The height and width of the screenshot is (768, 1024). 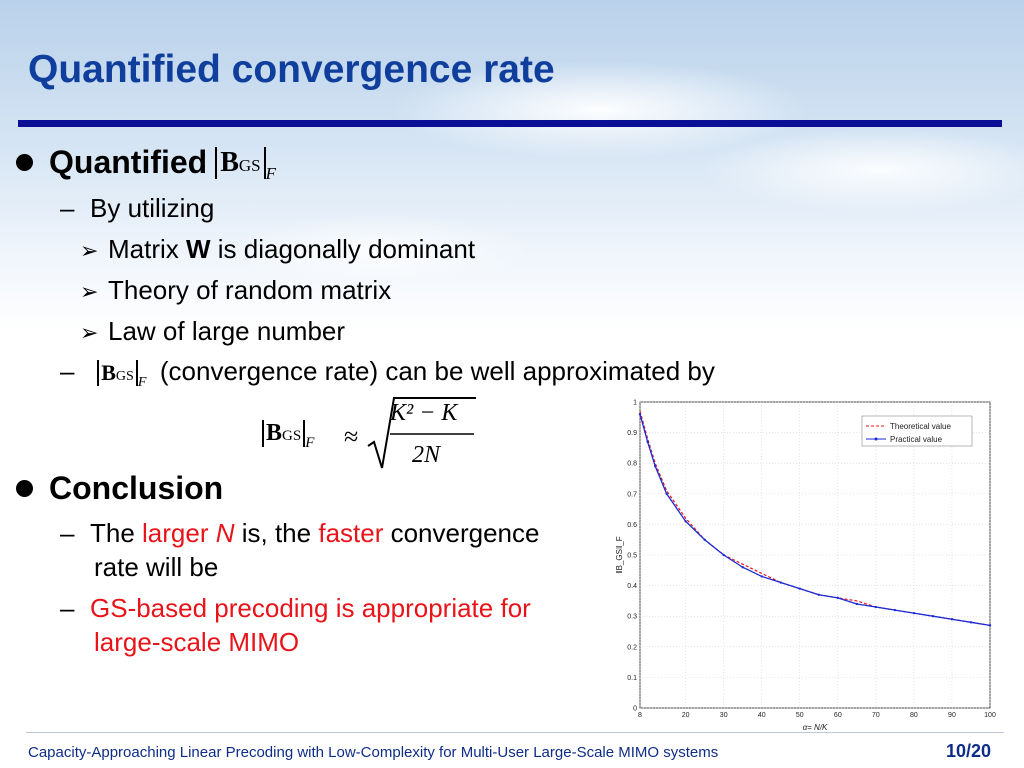 What do you see at coordinates (815, 518) in the screenshot?
I see `series-line-theoretical` at bounding box center [815, 518].